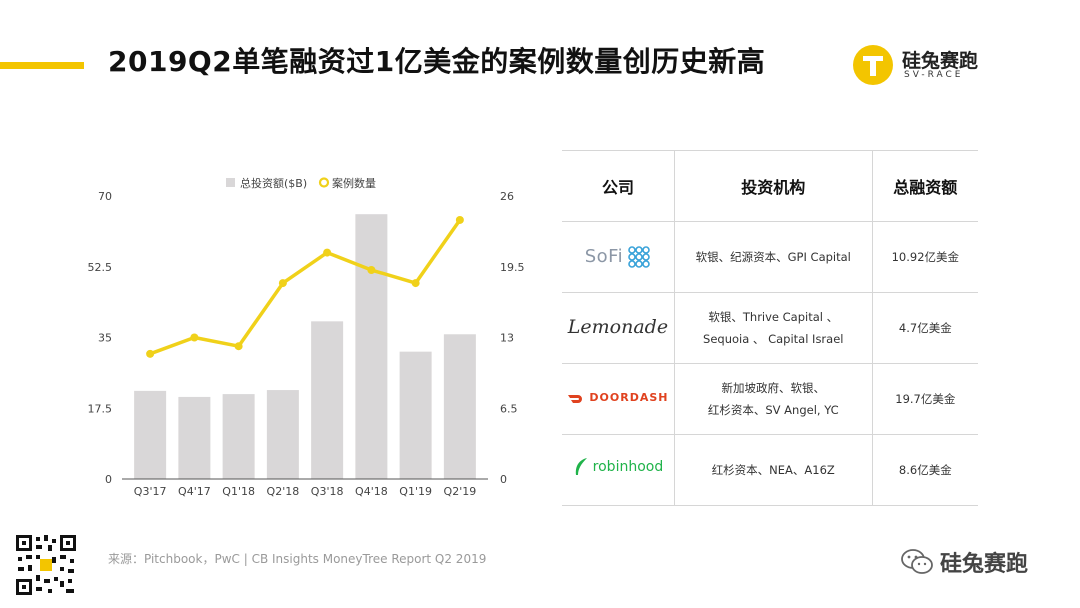  What do you see at coordinates (924, 257) in the screenshot?
I see `amount-cell: 10.92亿美金` at bounding box center [924, 257].